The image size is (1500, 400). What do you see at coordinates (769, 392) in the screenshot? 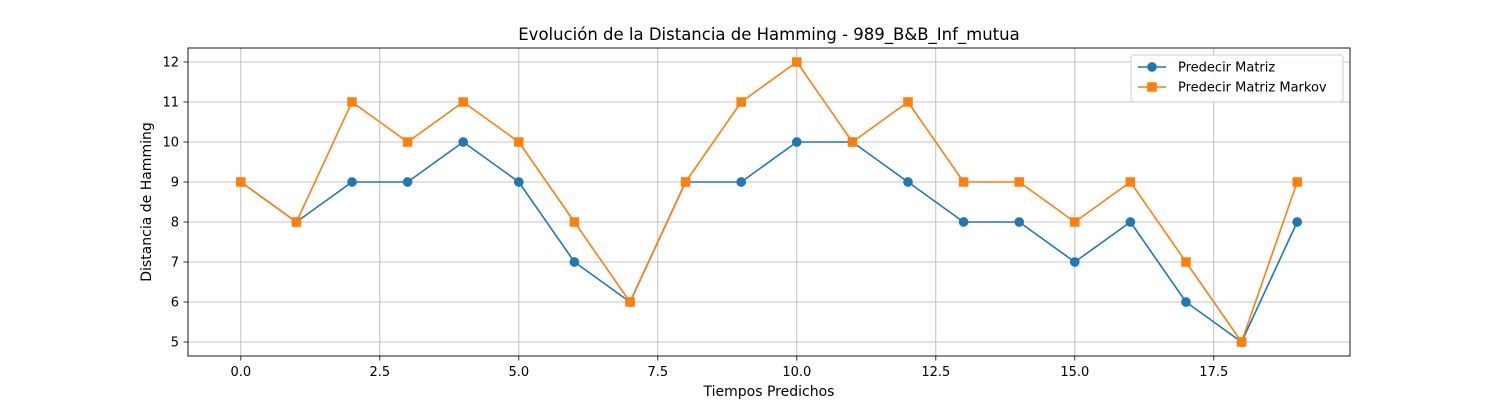
I see `x-axis-label: Tiempos Predichos` at bounding box center [769, 392].